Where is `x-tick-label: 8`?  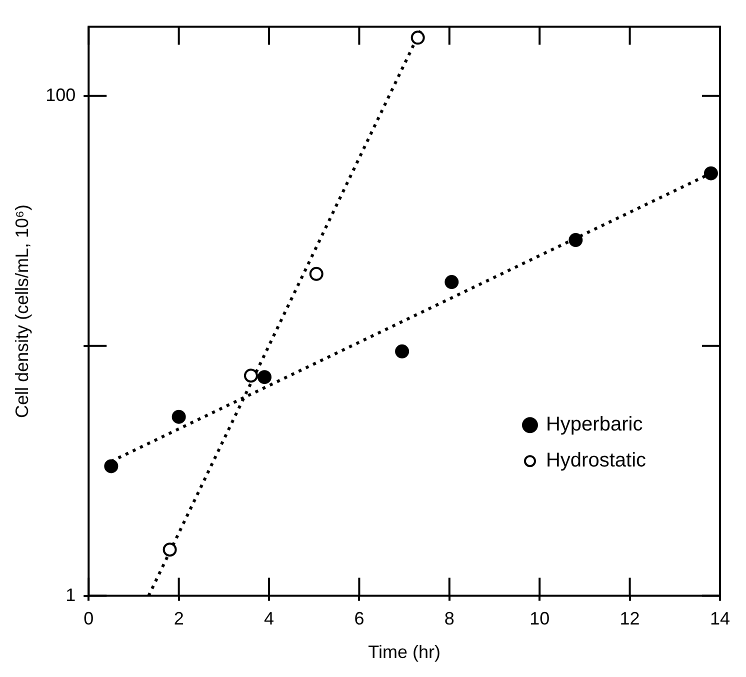 x-tick-label: 8 is located at coordinates (449, 618).